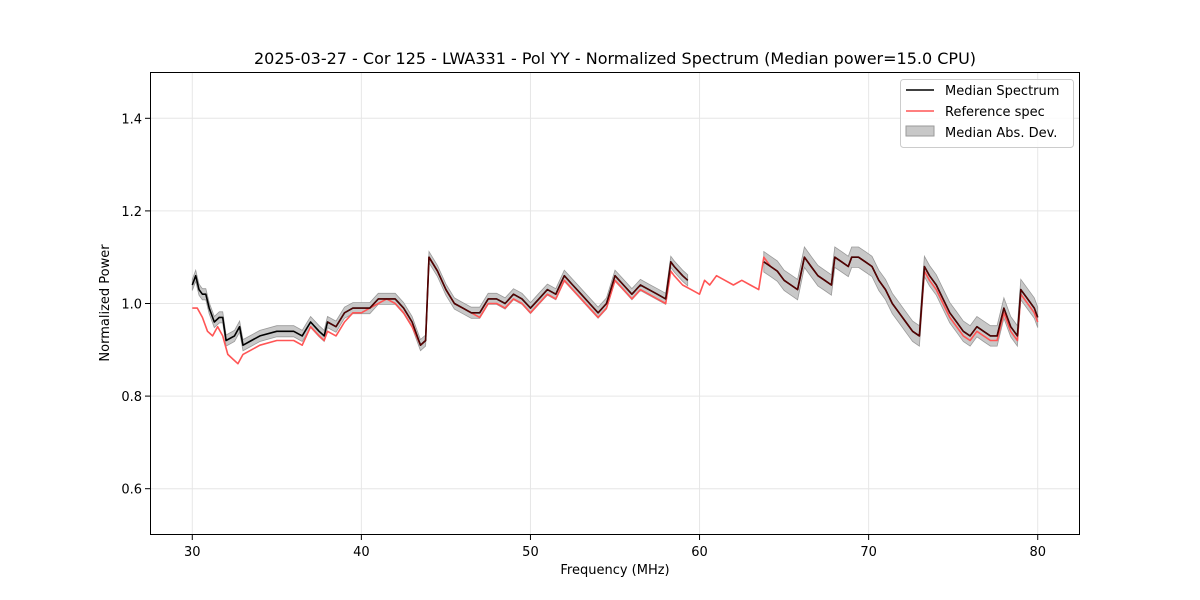 The height and width of the screenshot is (600, 1200). What do you see at coordinates (1001, 133) in the screenshot?
I see `legend-mad-label: Median Abs. Dev.` at bounding box center [1001, 133].